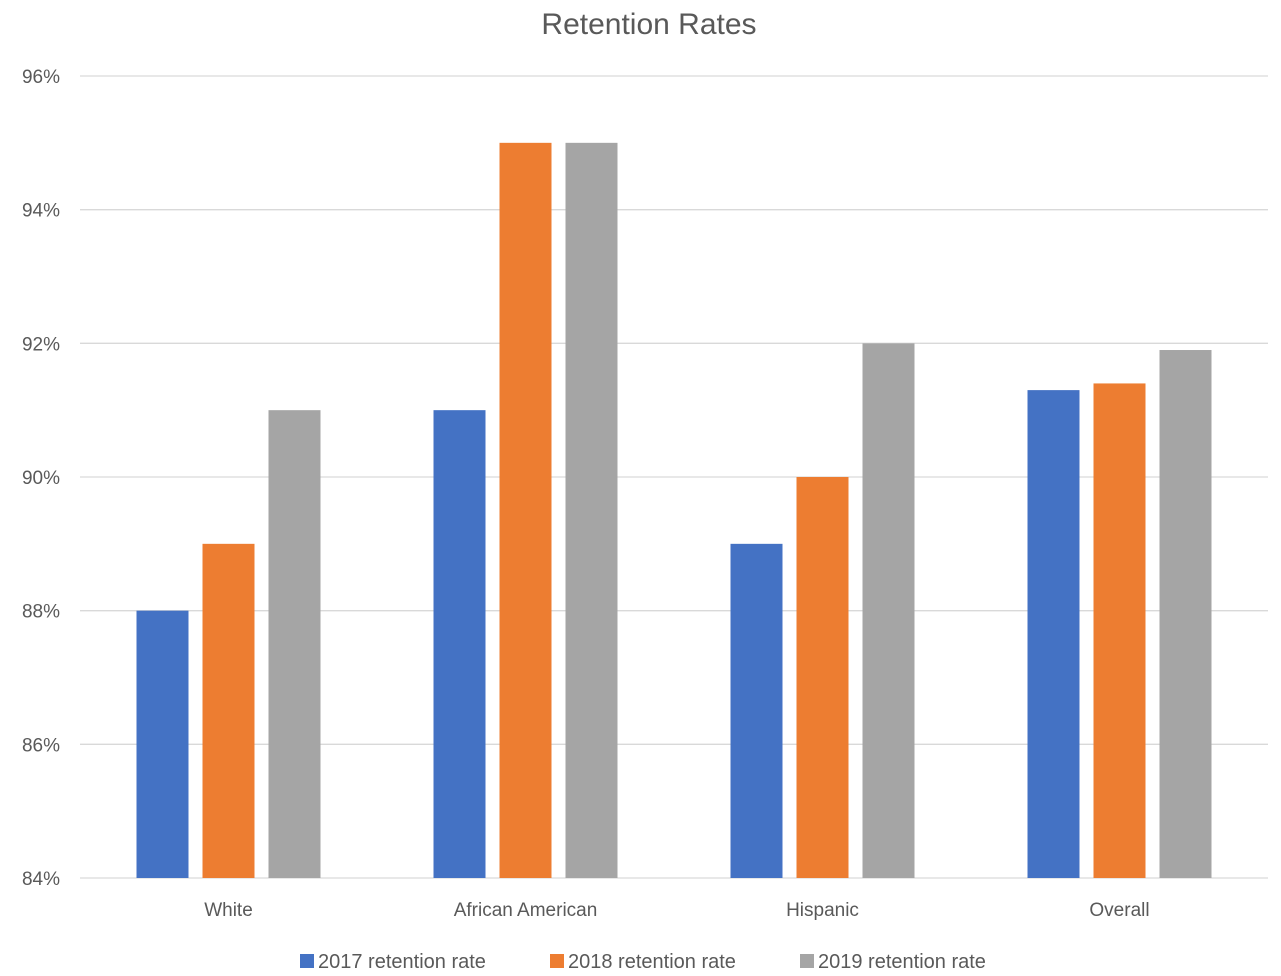  What do you see at coordinates (41, 77) in the screenshot?
I see `y-tick-label: 96%` at bounding box center [41, 77].